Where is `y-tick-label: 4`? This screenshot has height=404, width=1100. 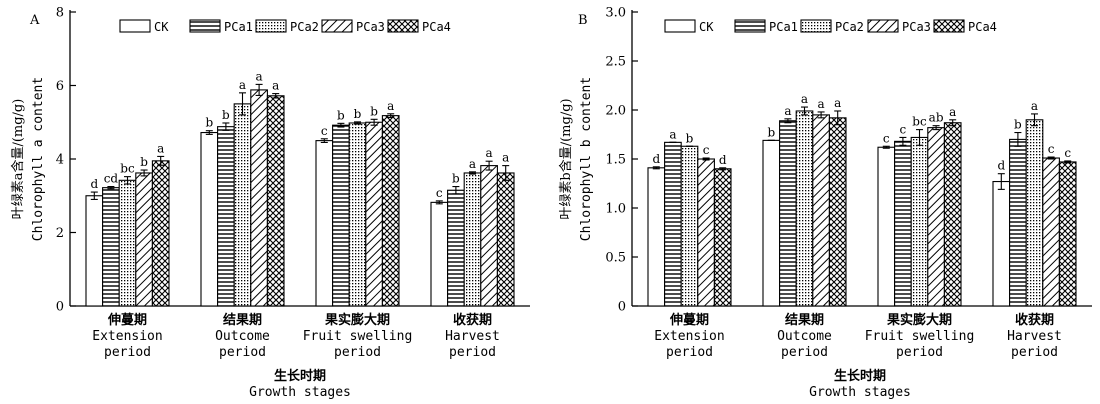 y-tick-label: 4 is located at coordinates (60, 160).